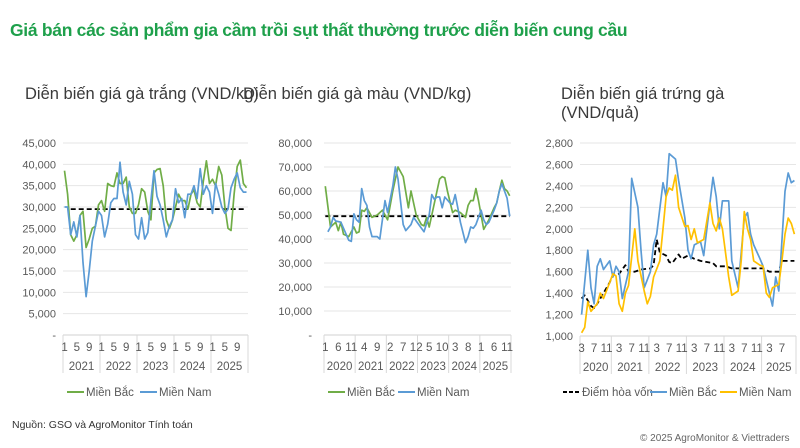  I want to click on y-tick-label: 2,000, so click(559, 230).